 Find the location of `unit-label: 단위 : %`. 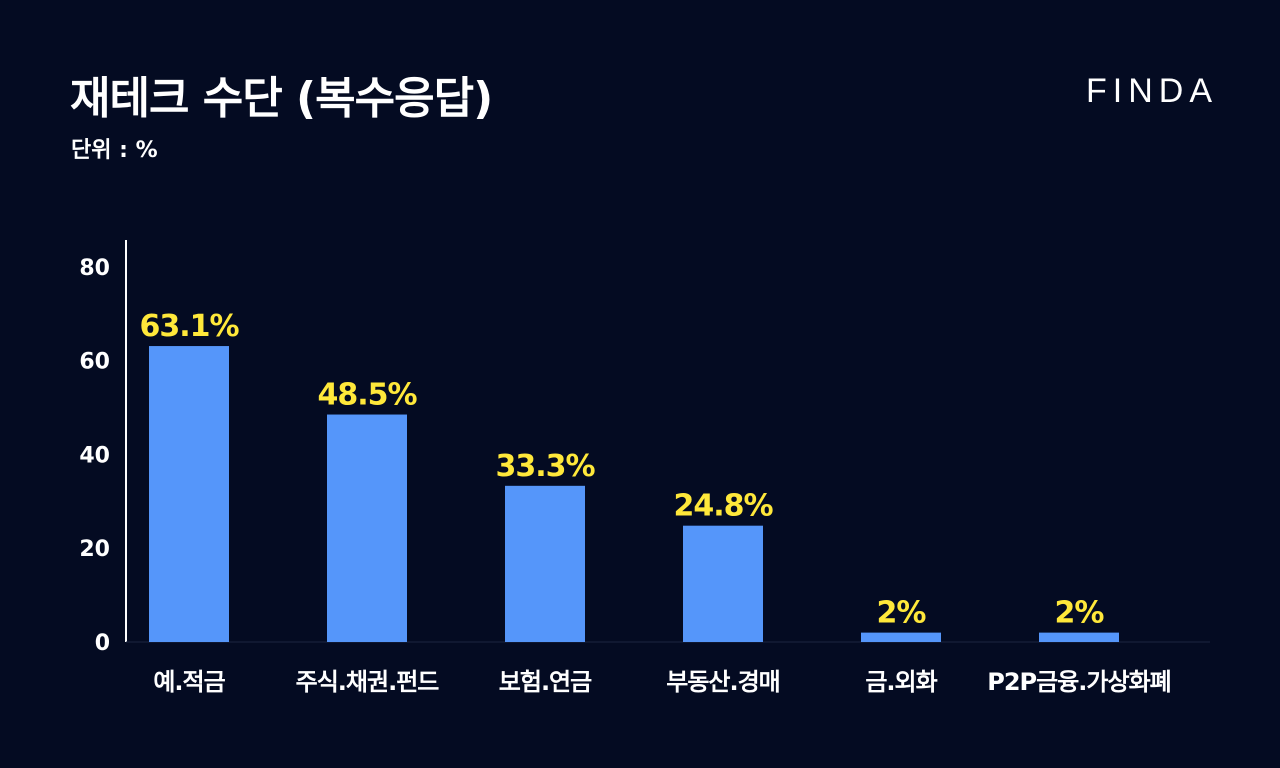

unit-label: 단위 : % is located at coordinates (114, 150).